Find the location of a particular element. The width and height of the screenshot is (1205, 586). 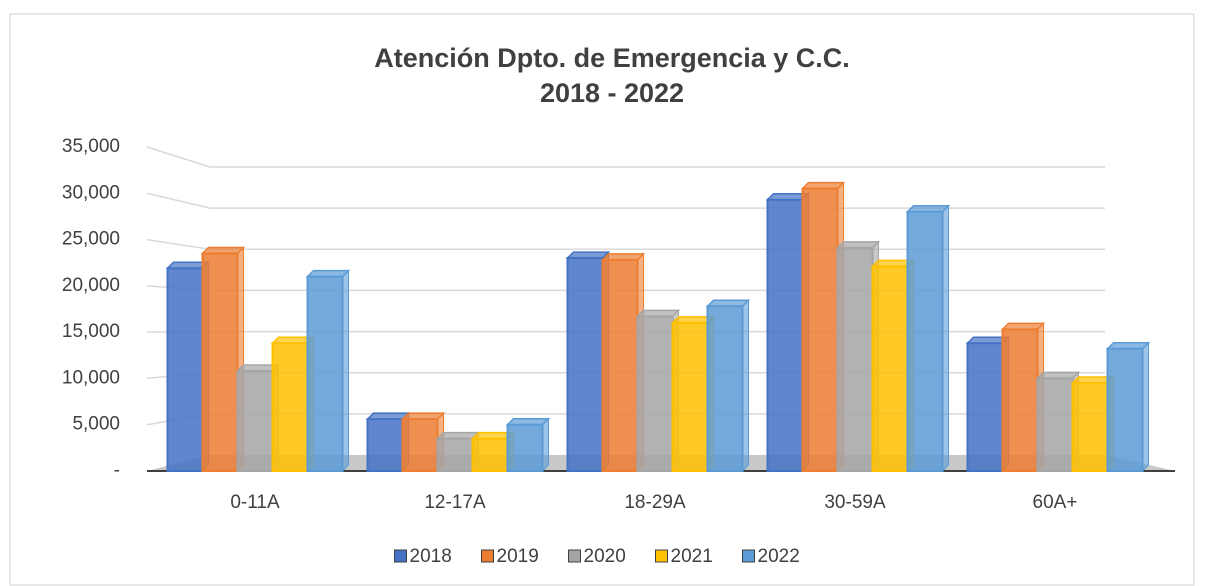

y-tick-label: 10,000 is located at coordinates (91, 377).